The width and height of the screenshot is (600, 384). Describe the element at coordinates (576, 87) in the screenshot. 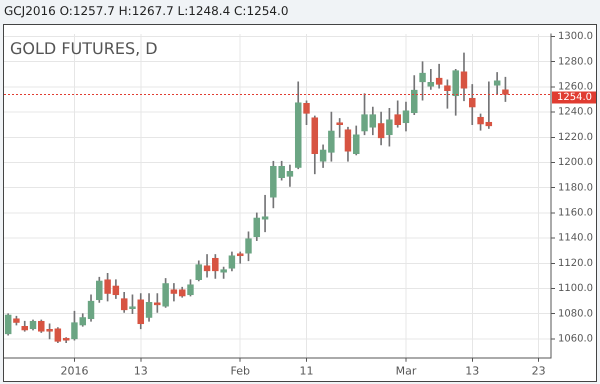

I see `y-tick-label: 1260.0` at that location.